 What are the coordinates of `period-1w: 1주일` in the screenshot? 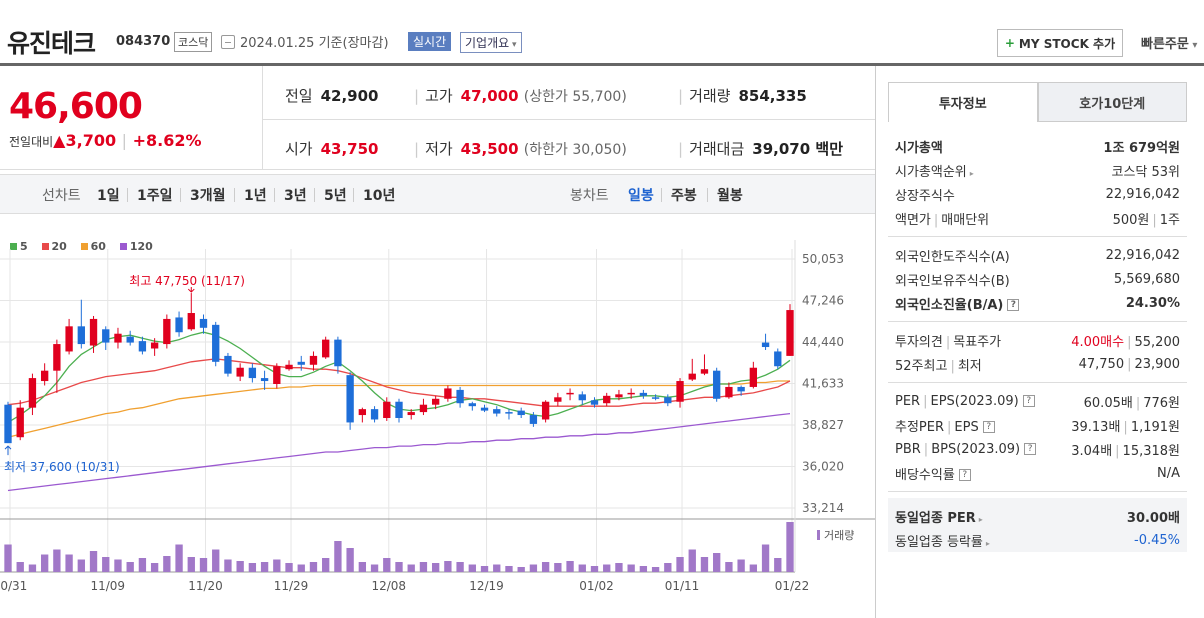 It's located at (155, 196).